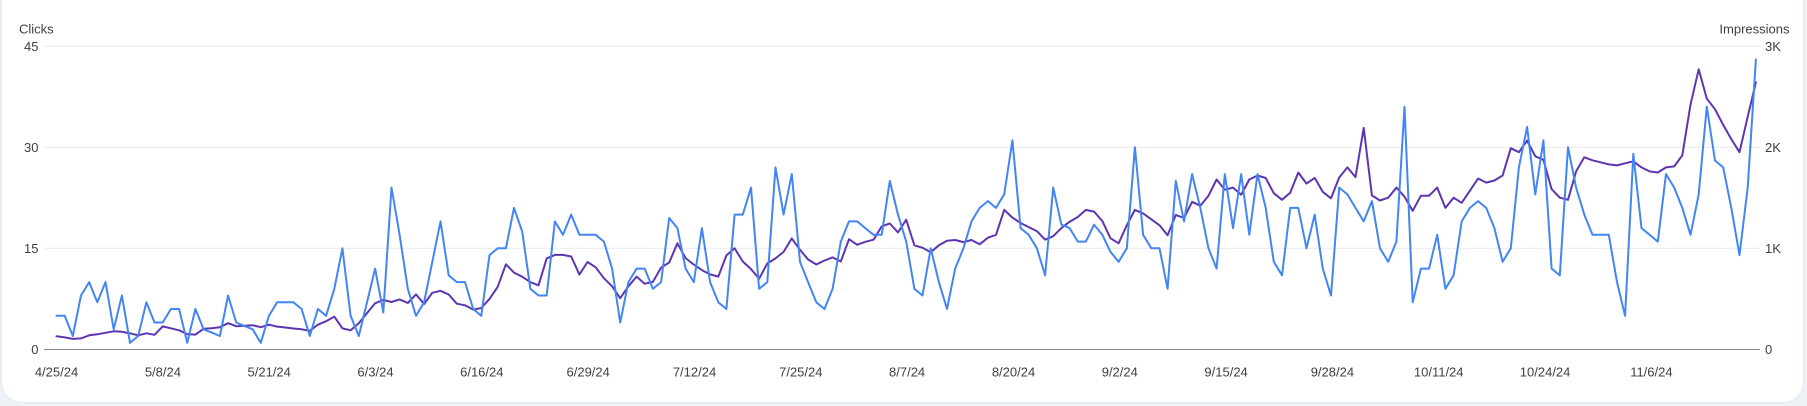 This screenshot has height=406, width=1807. Describe the element at coordinates (31, 46) in the screenshot. I see `svg-text: 45` at that location.